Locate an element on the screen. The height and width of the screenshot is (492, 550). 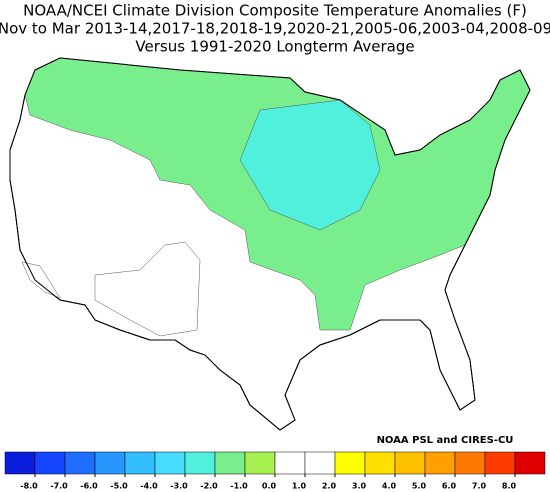
colorbar-tick-label: -8.0 is located at coordinates (29, 486).